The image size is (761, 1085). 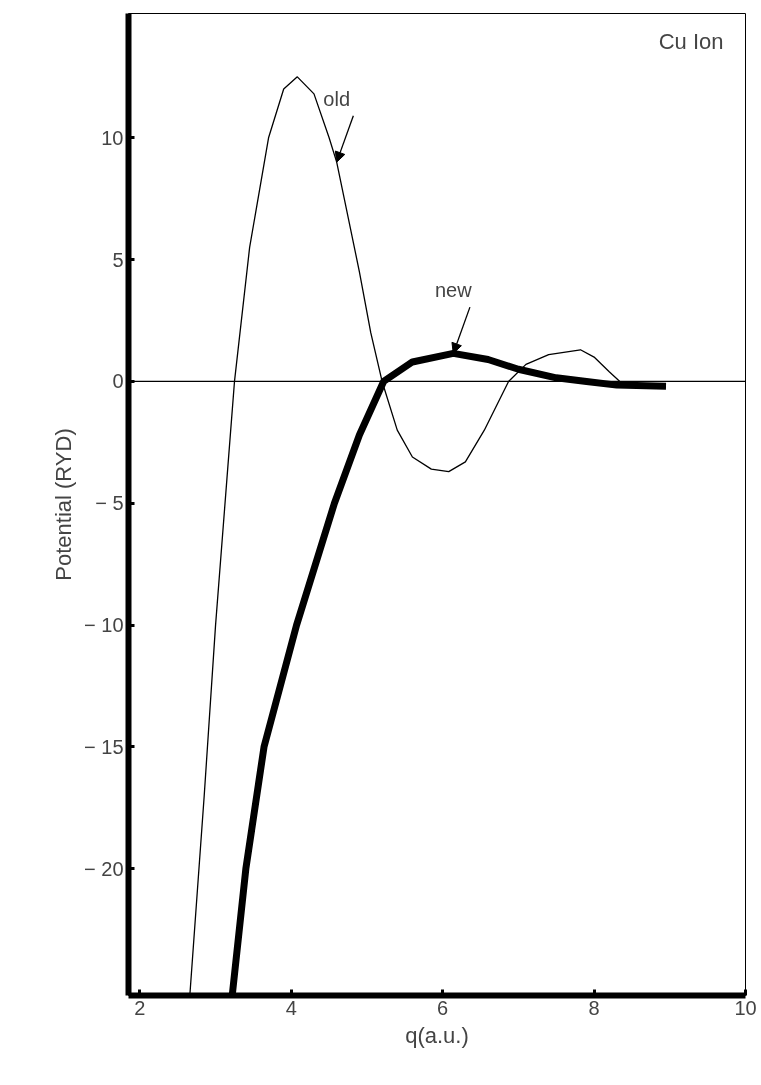 I want to click on y-tick-label: − 10, so click(x=104, y=625).